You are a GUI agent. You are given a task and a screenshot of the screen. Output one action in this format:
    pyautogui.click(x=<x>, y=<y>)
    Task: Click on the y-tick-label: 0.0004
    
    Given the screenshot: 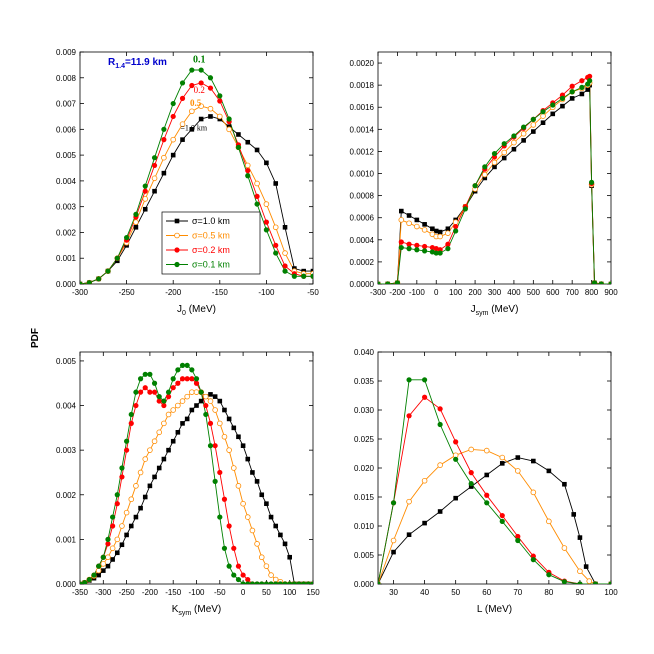 What is the action you would take?
    pyautogui.click(x=362, y=240)
    